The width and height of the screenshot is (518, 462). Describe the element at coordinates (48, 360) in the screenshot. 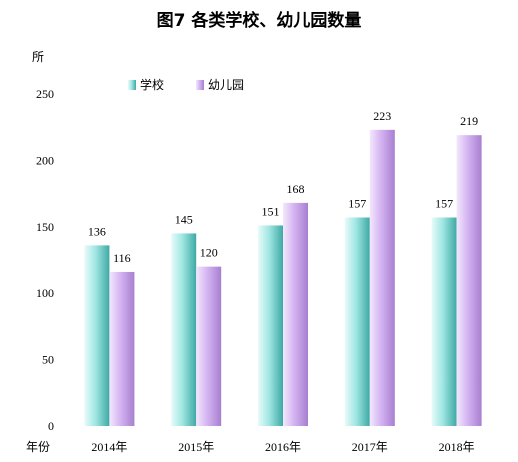

I see `y-tick-label: 50` at that location.